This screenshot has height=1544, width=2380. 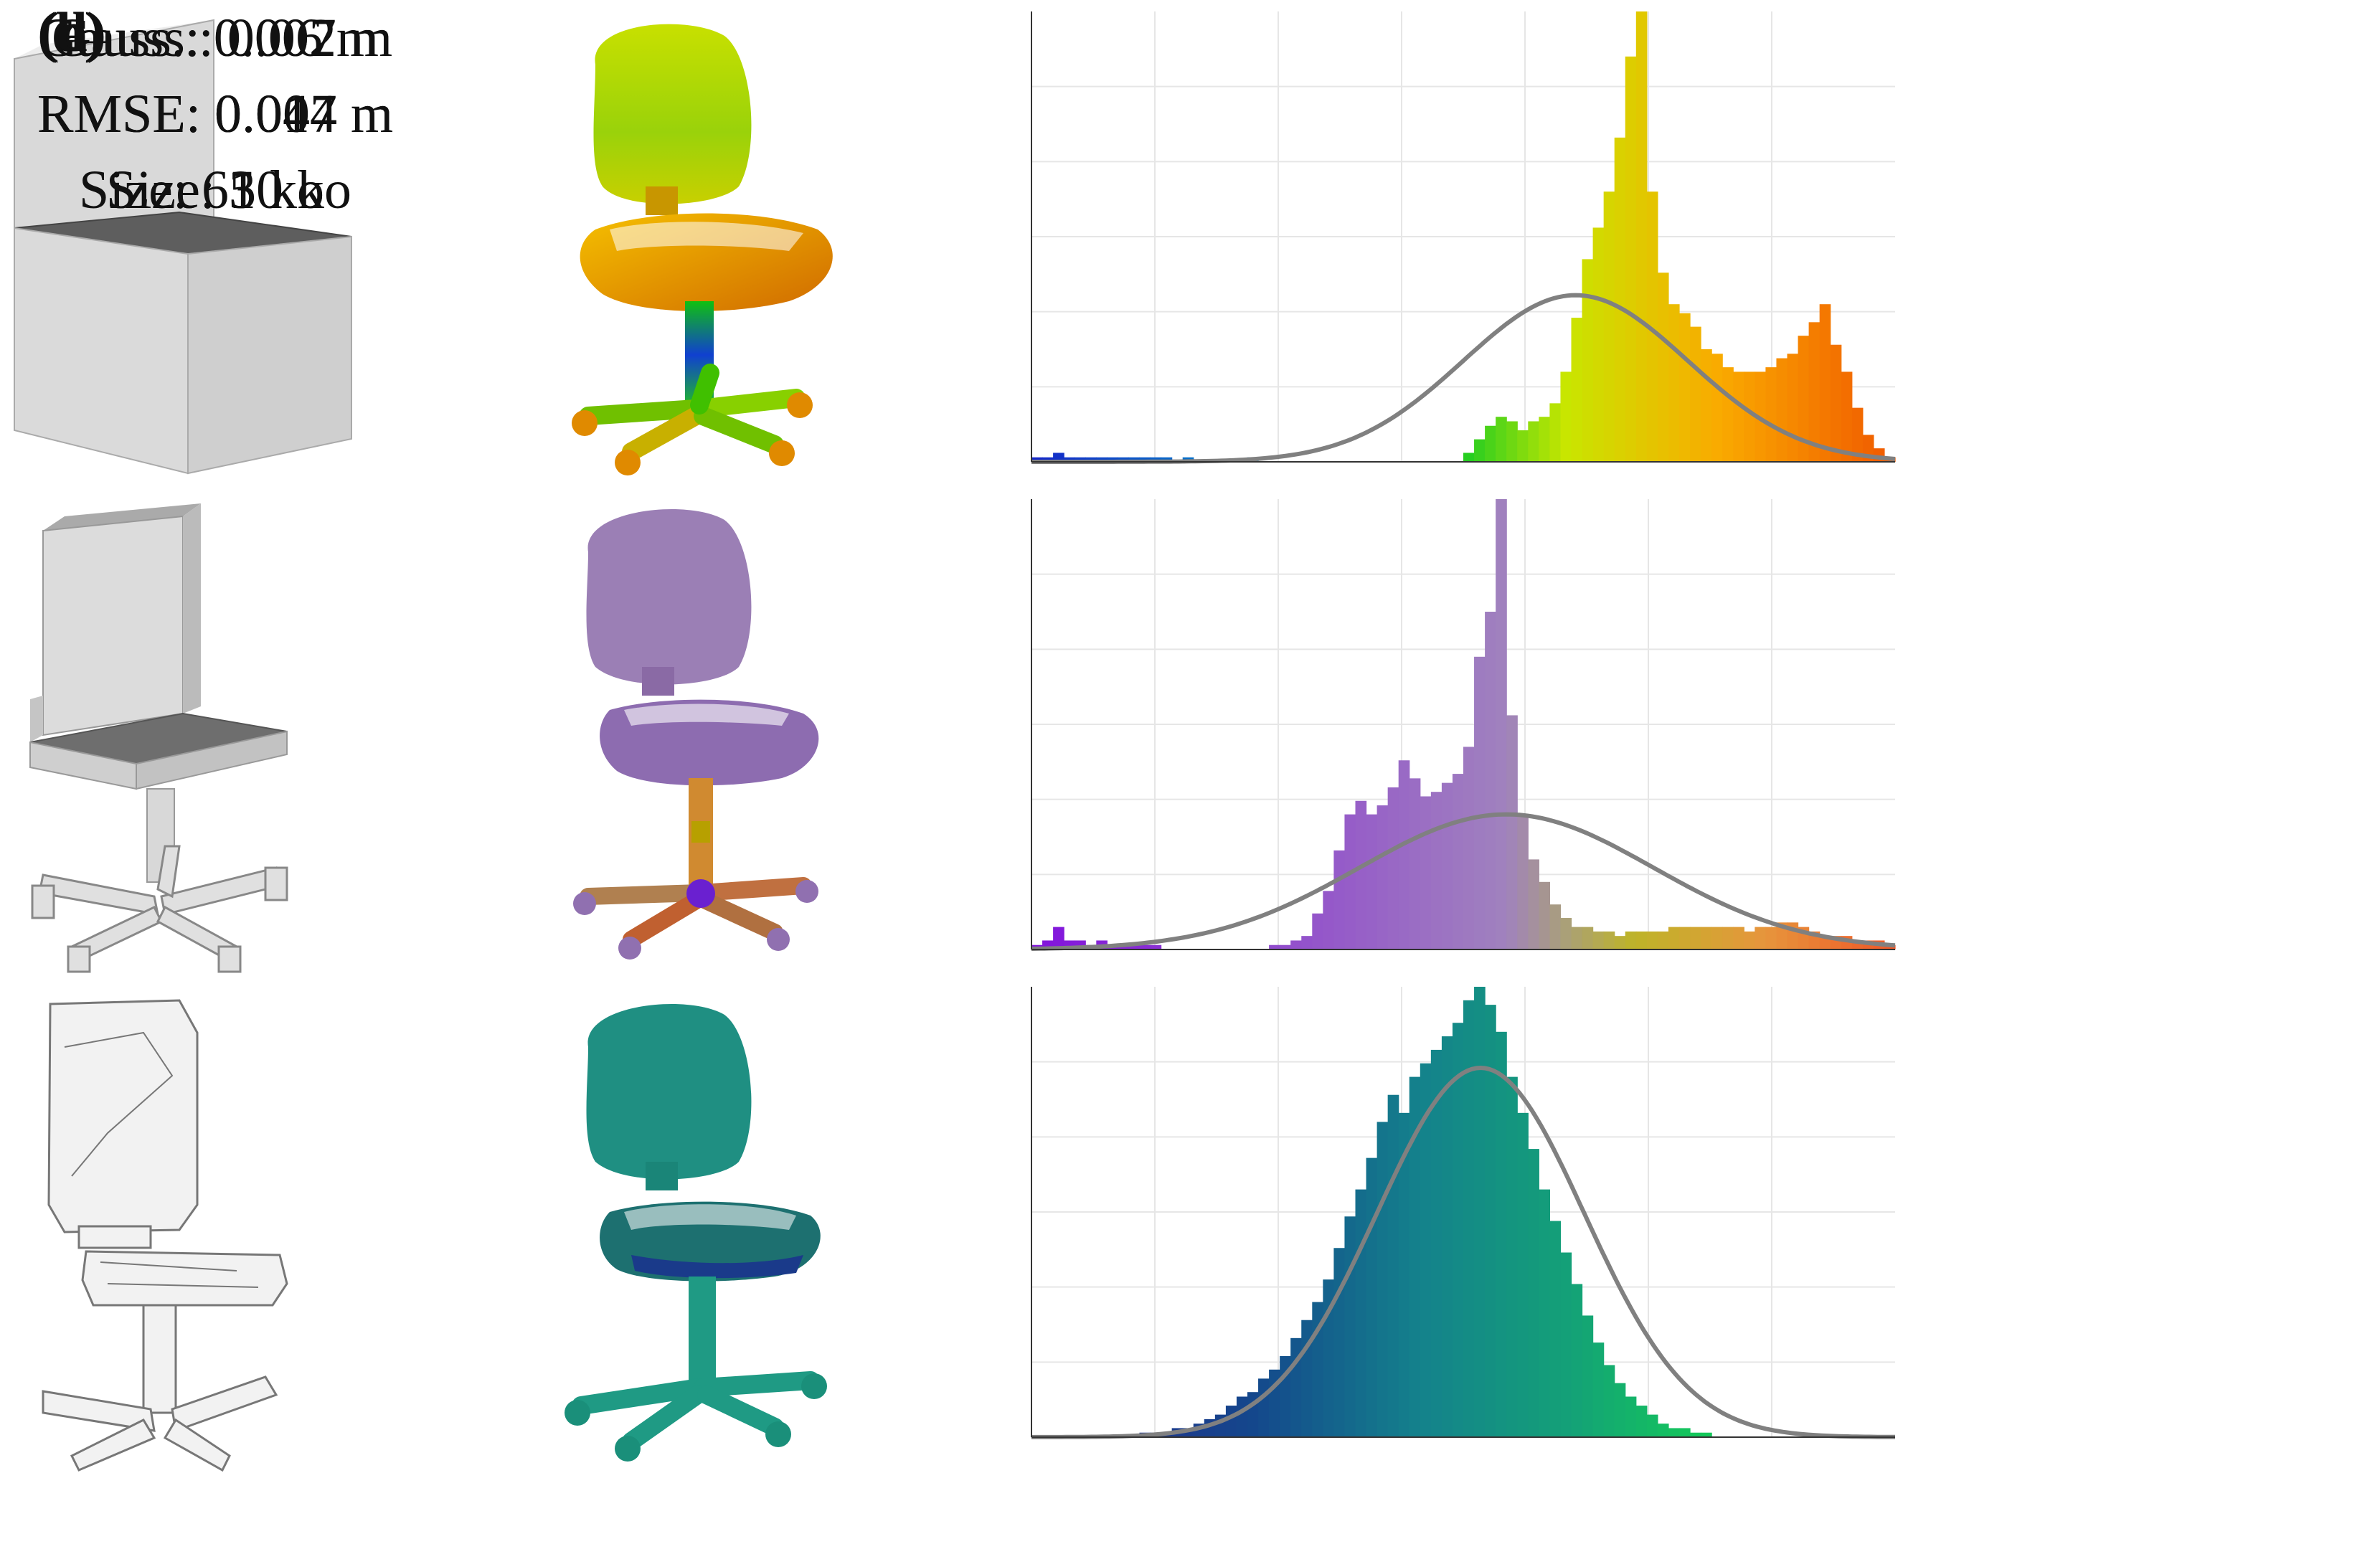 I want to click on gauss-value: Gauss.: 0.007 m, so click(x=215, y=38).